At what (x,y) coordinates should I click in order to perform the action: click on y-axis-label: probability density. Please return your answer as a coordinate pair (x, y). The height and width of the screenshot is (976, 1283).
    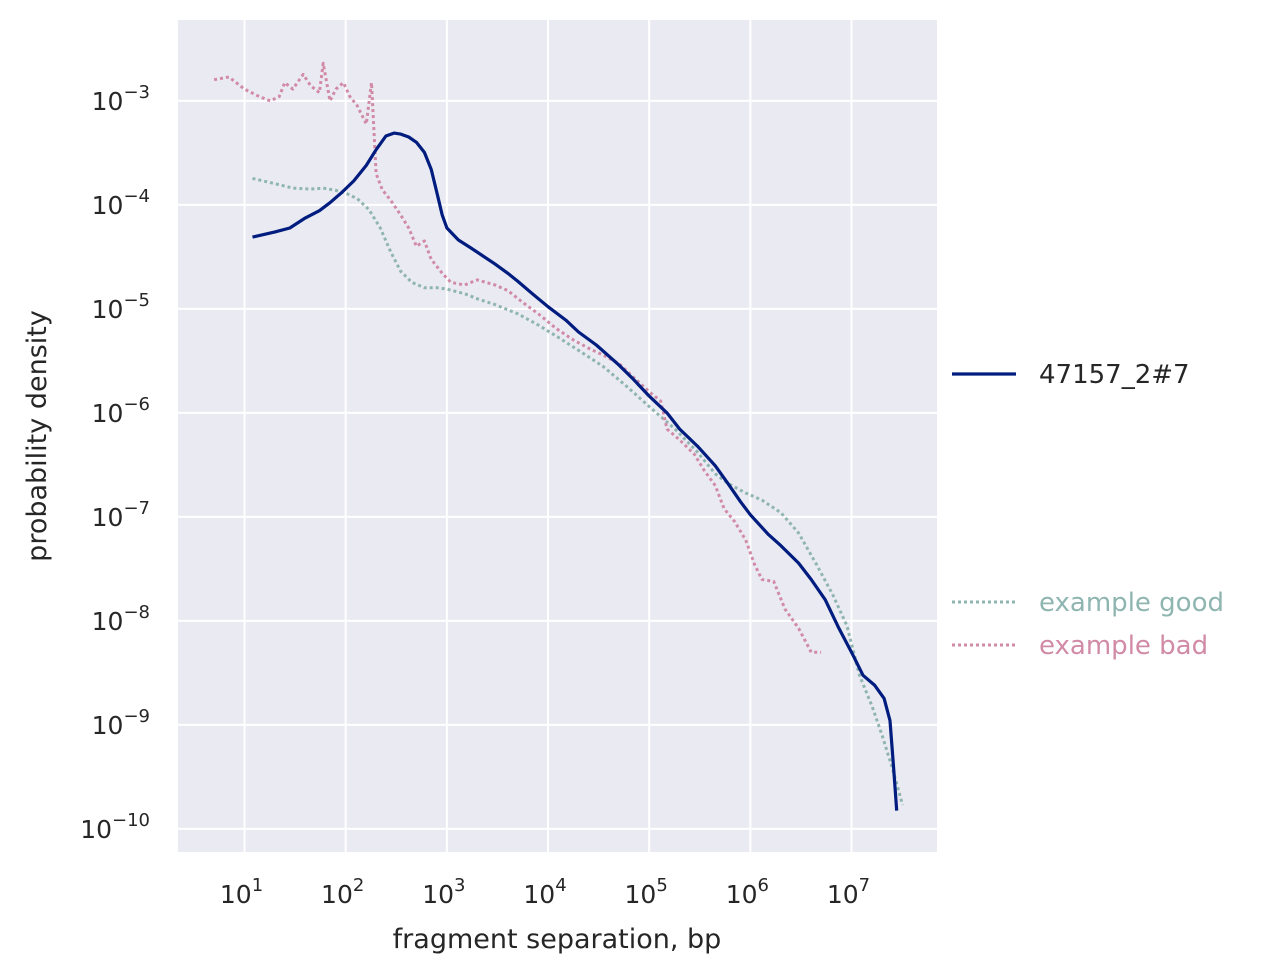
    Looking at the image, I should click on (37, 436).